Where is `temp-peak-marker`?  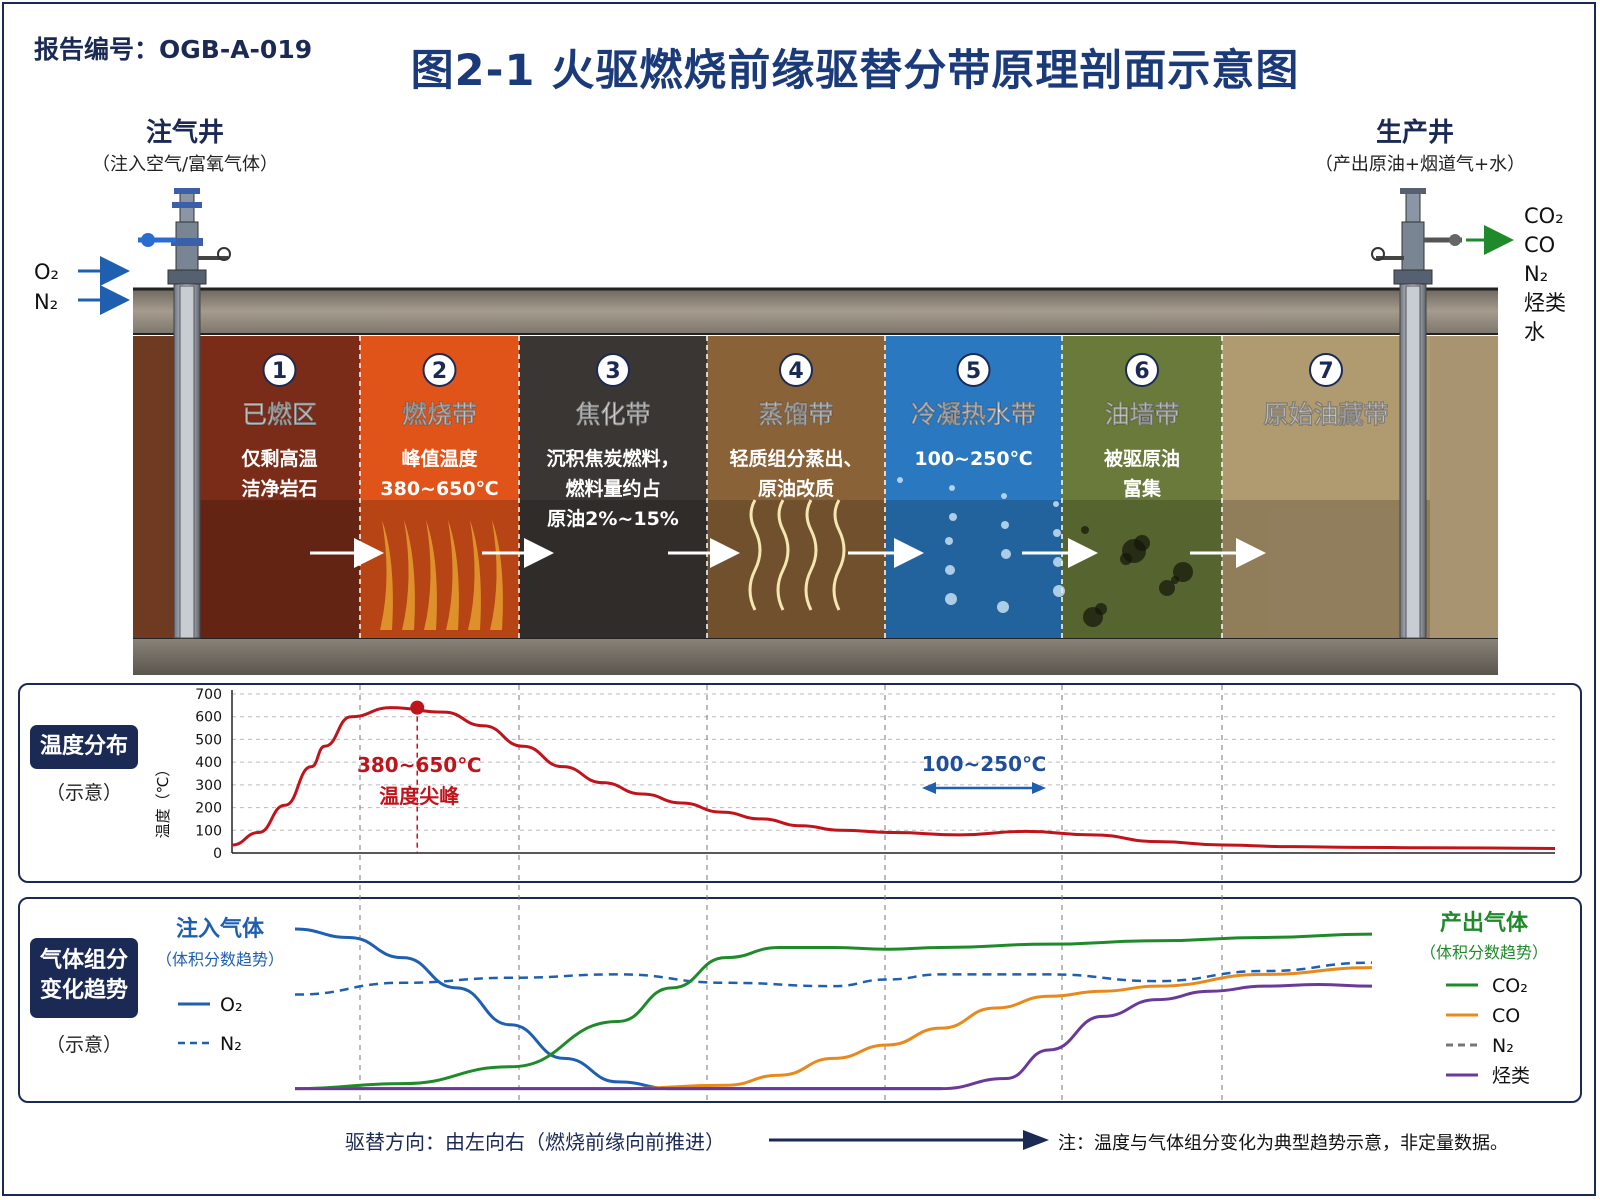 temp-peak-marker is located at coordinates (417, 707).